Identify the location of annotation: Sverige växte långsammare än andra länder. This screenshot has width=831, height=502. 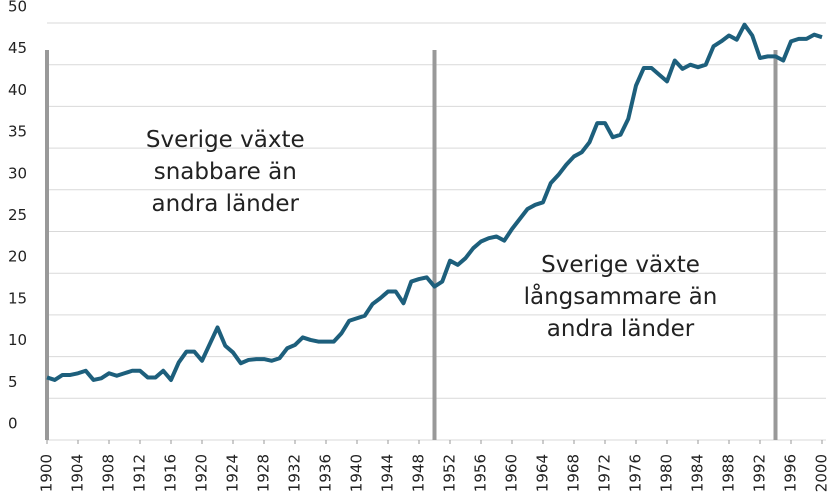
(621, 296).